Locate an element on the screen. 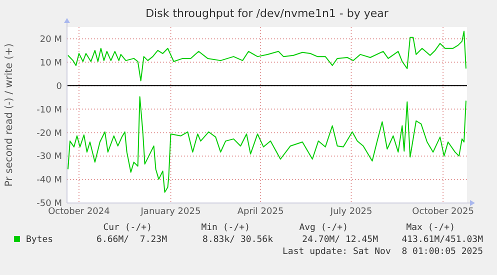 The height and width of the screenshot is (275, 497). y-tick-label: 0 is located at coordinates (59, 87).